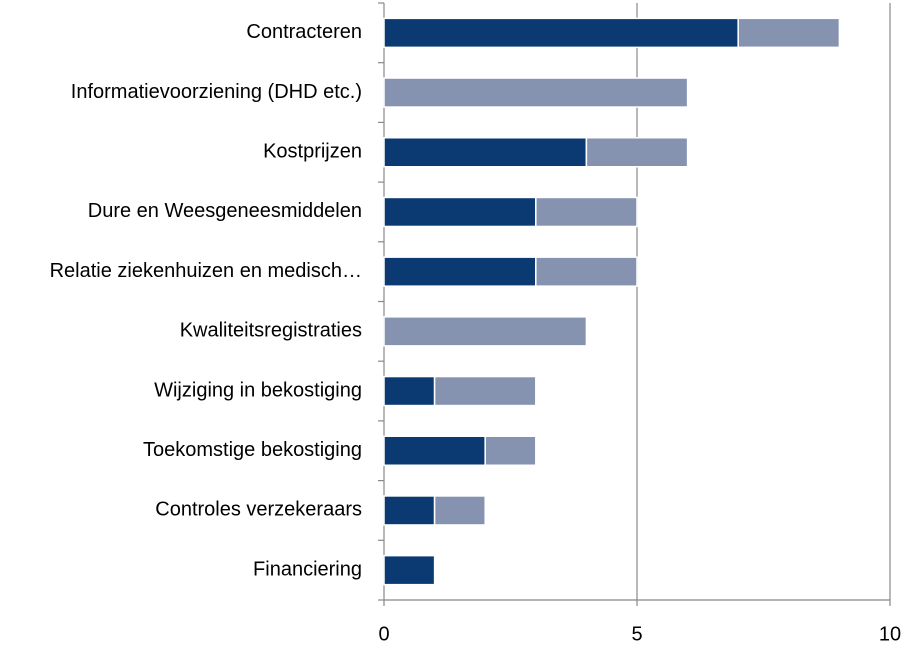 This screenshot has height=646, width=906. I want to click on y-tick-label: Financiering, so click(307, 569).